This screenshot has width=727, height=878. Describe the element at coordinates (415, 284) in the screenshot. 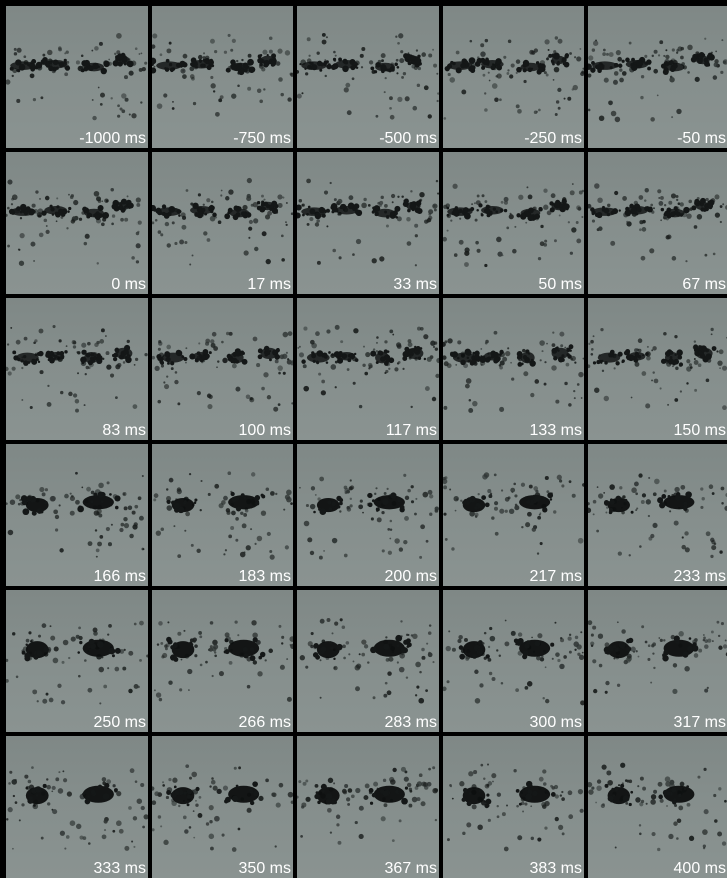

I see `time-label: 33 ms` at that location.